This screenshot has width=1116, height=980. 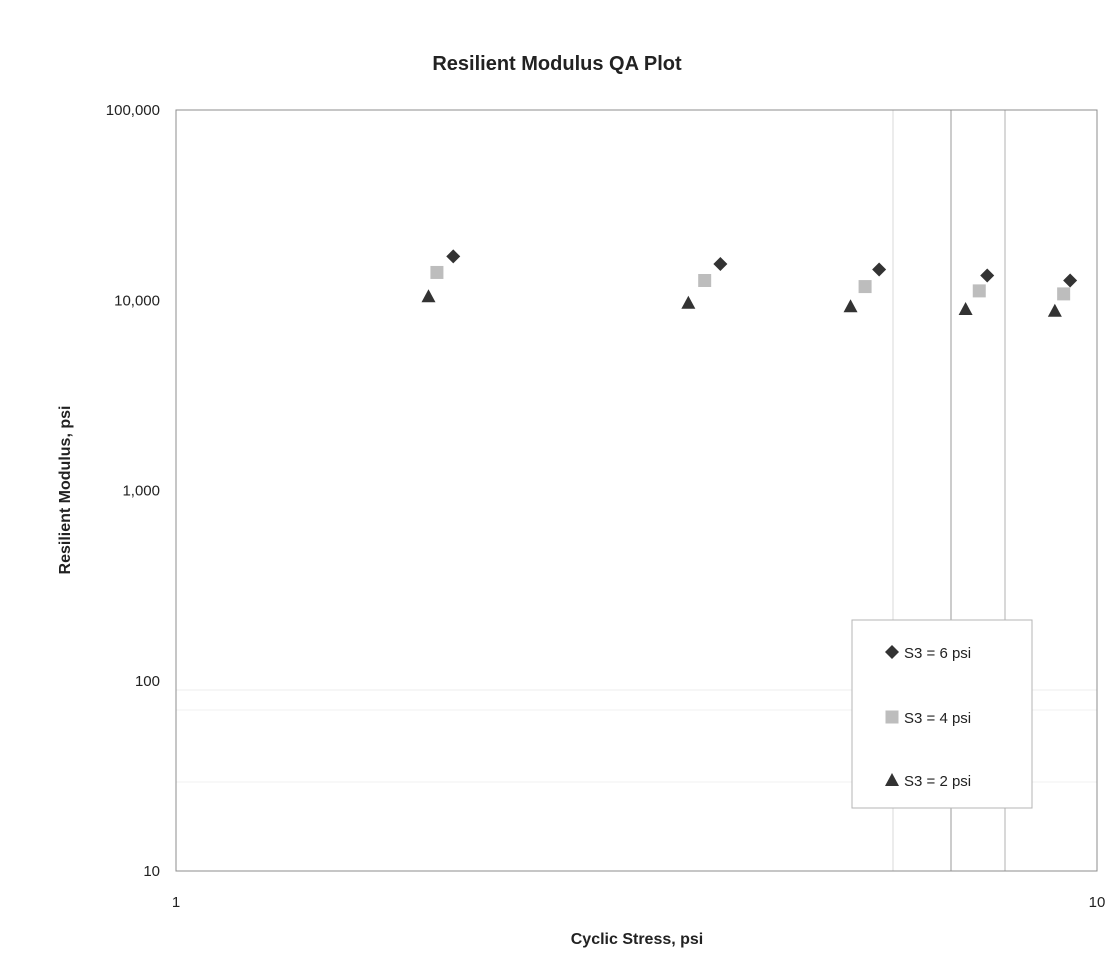 I want to click on legend-label: S3 = 2 psi, so click(x=937, y=781).